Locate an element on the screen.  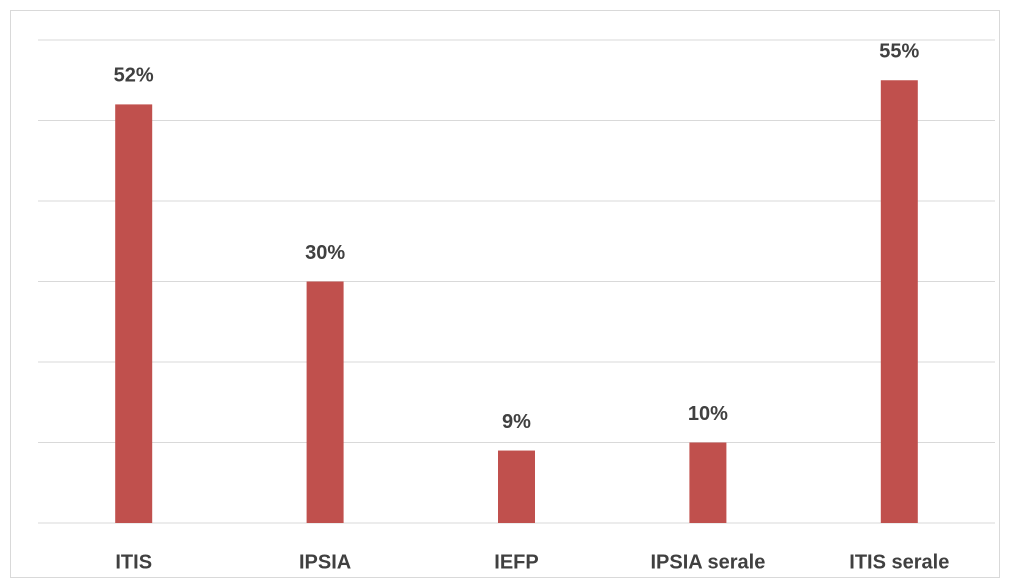
data-label: 10% is located at coordinates (708, 414).